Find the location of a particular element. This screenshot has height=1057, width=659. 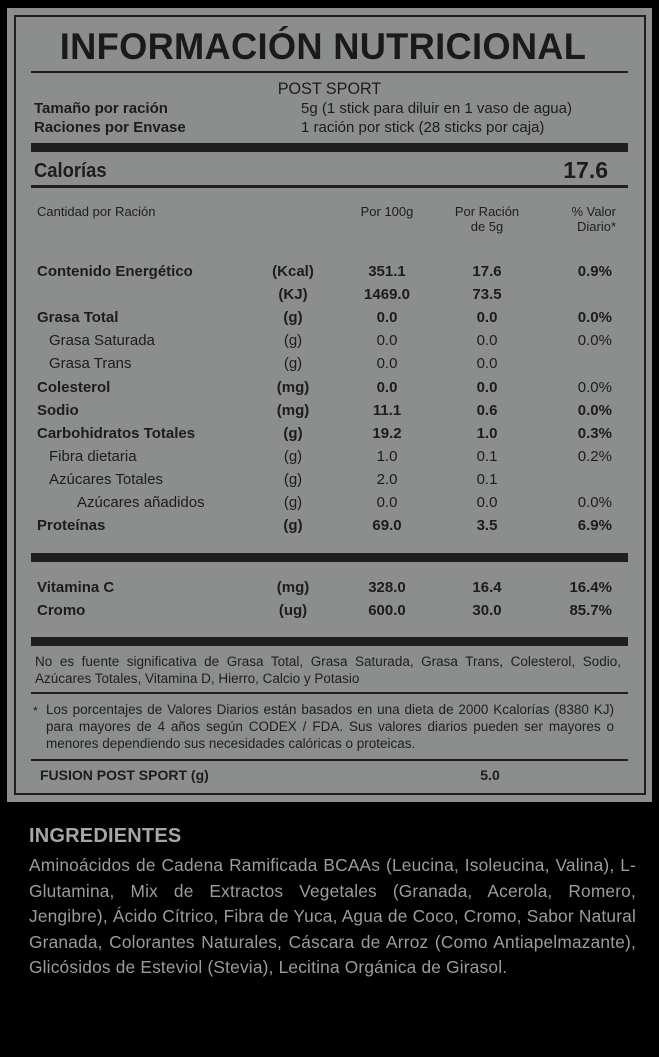

column-header-per-serving: Por Ración de 5g is located at coordinates (487, 219).